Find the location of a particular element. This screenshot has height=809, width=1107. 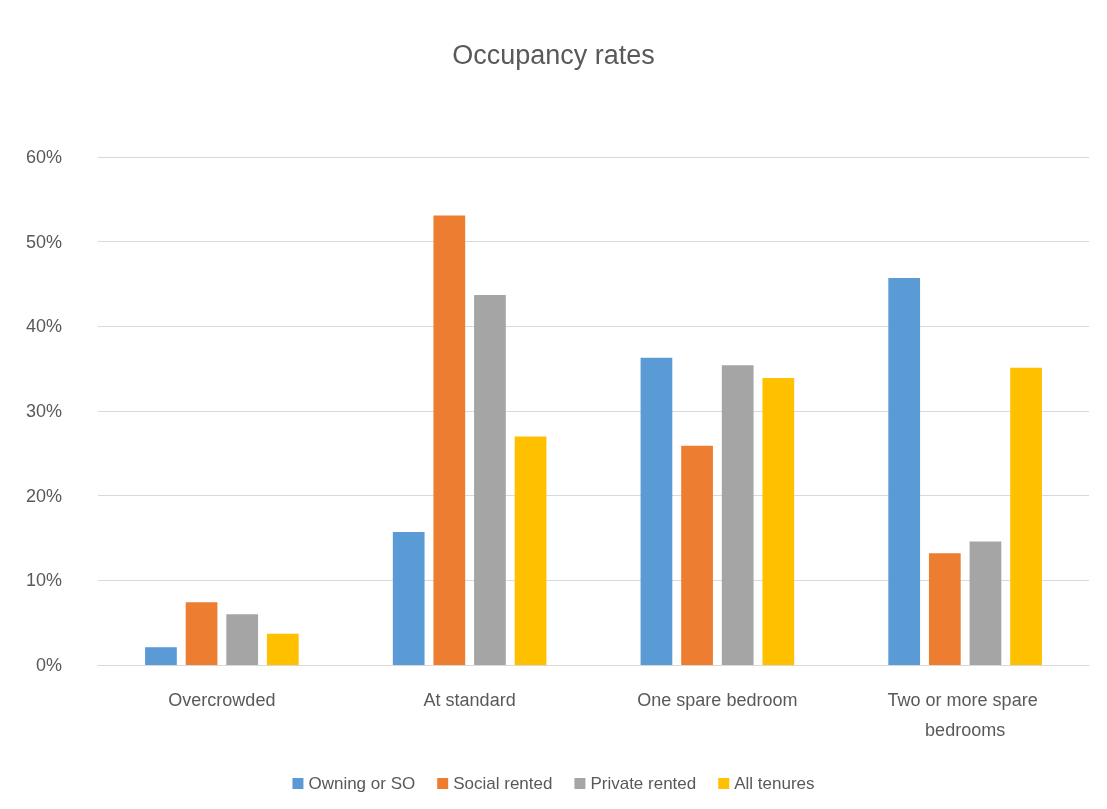

y-tick-label: 50% is located at coordinates (43, 241).